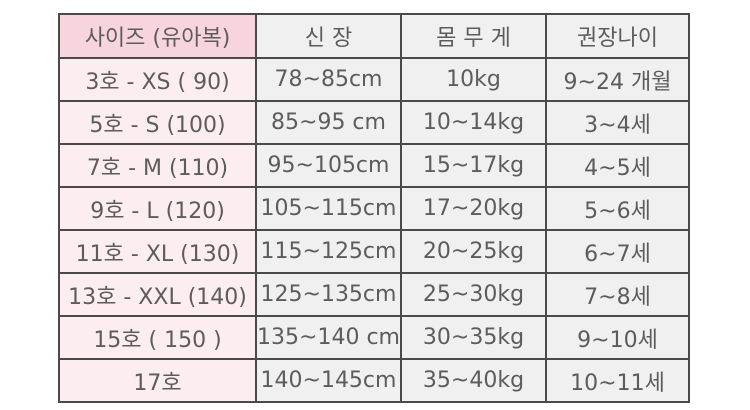  Describe the element at coordinates (473, 165) in the screenshot. I see `cell-weight: 15~17kg` at that location.